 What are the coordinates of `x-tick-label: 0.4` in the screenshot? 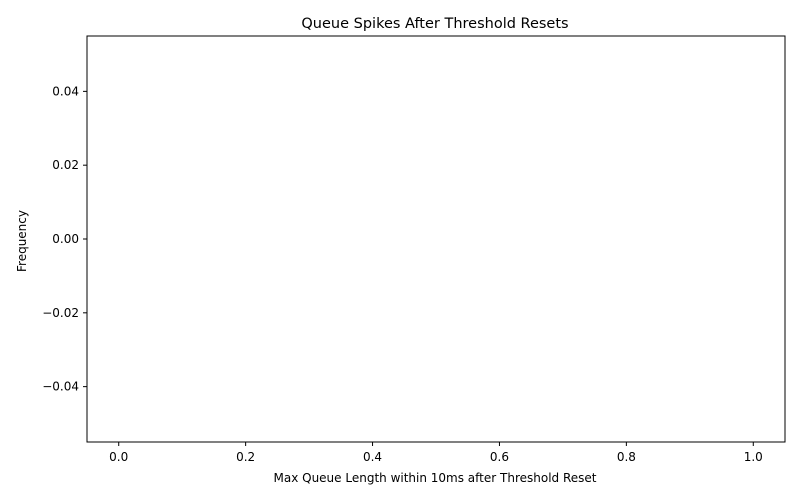 It's located at (372, 457).